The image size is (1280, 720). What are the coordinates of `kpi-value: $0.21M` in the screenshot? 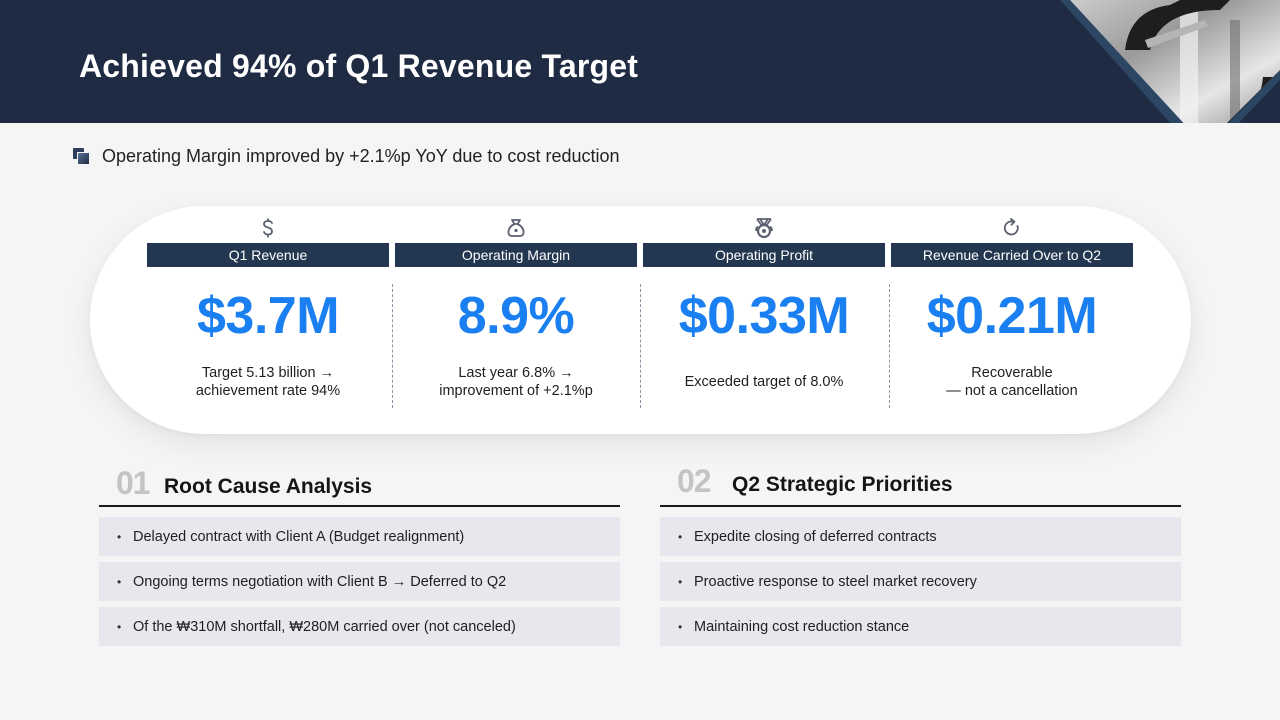 It's located at (1012, 316).